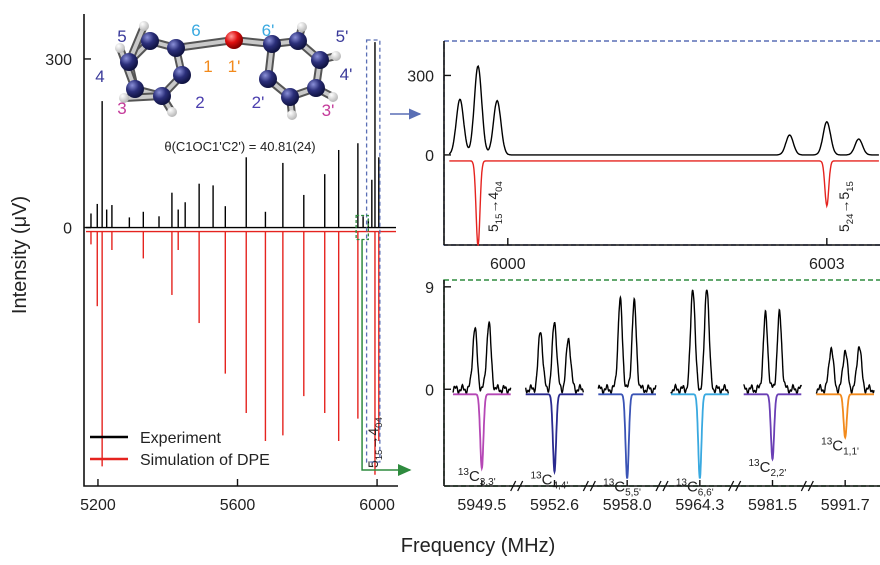 The width and height of the screenshot is (880, 565). What do you see at coordinates (180, 449) in the screenshot?
I see `legend: Experiment Simulation of DPE` at bounding box center [180, 449].